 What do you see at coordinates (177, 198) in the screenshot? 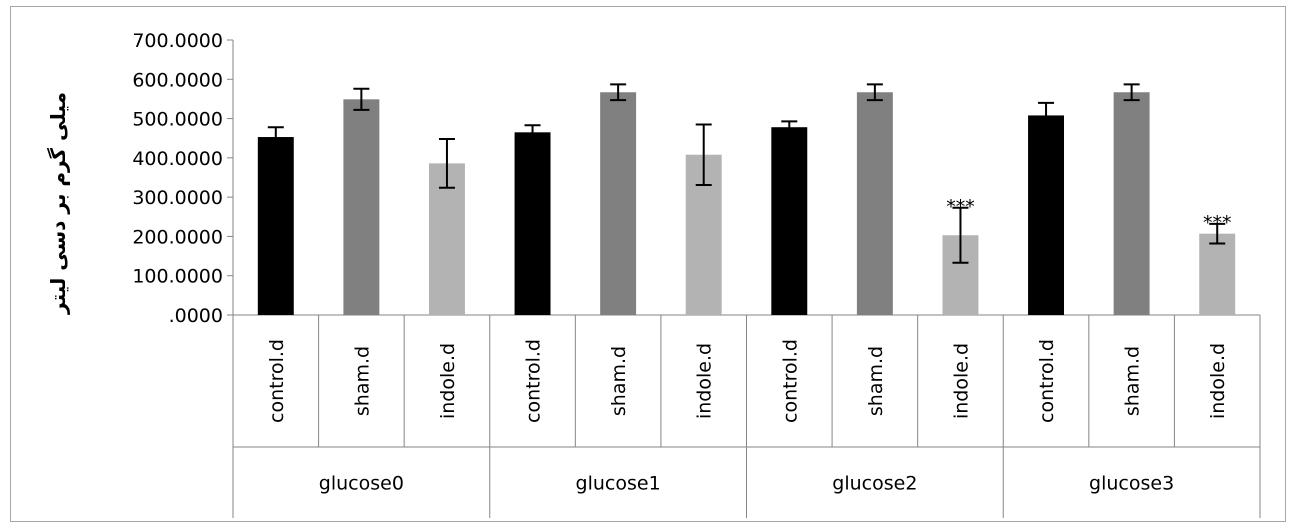
I see `y-tick-label: 300.0000` at bounding box center [177, 198].